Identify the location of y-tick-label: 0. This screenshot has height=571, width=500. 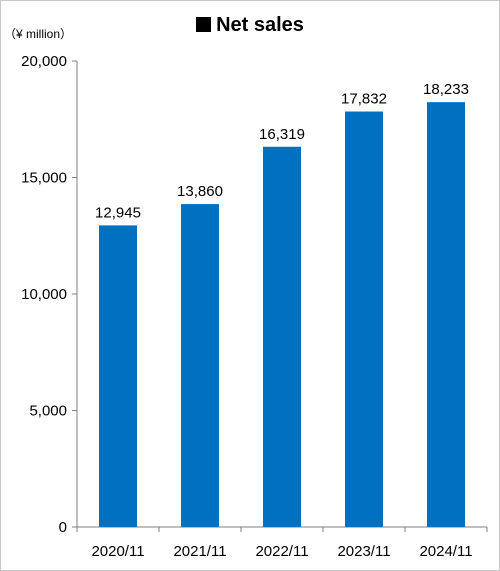
(63, 527).